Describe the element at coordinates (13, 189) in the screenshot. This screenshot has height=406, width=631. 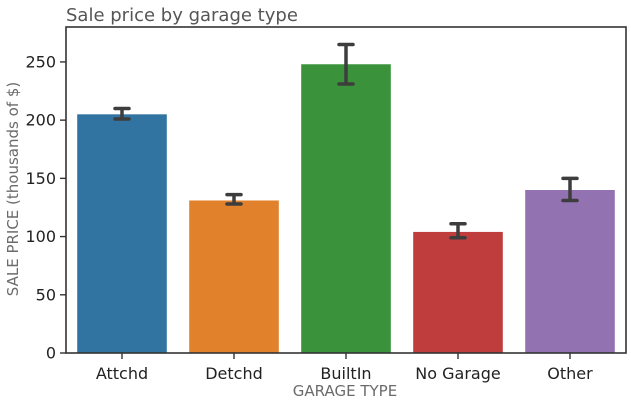
I see `y-axis-label: SALE PRICE (thousands of $)` at that location.